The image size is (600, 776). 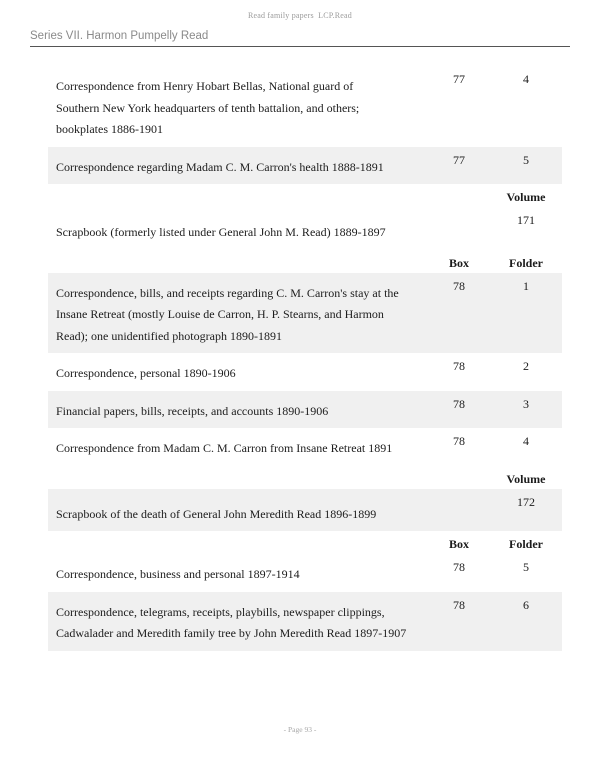 What do you see at coordinates (146, 373) in the screenshot?
I see `item-description: Correspondence, personal 1890-1906` at bounding box center [146, 373].